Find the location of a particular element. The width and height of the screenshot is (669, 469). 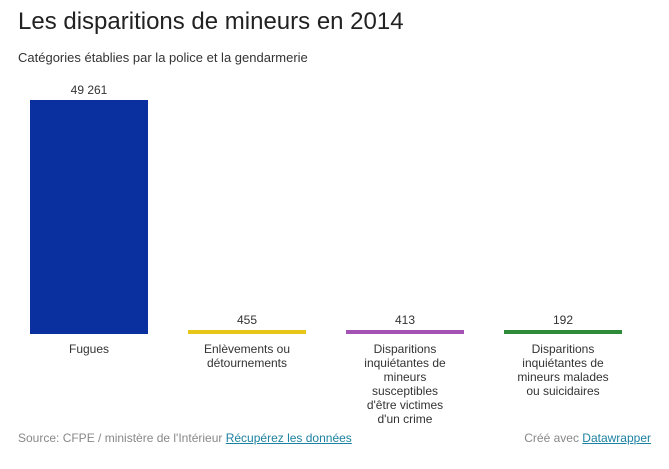

category-label-line: Fugues is located at coordinates (89, 349).